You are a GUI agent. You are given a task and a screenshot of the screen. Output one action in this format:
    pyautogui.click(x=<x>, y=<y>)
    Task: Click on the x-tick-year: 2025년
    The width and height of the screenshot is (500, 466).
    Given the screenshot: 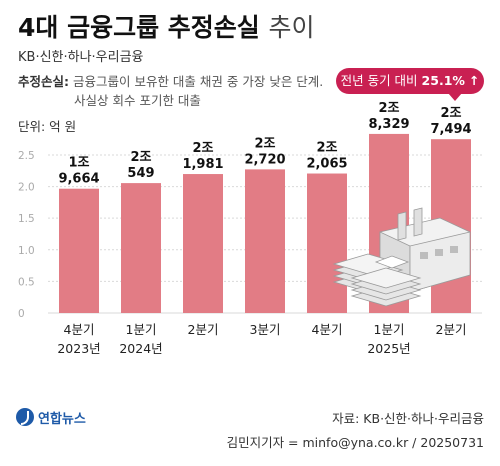 What is the action you would take?
    pyautogui.click(x=388, y=348)
    